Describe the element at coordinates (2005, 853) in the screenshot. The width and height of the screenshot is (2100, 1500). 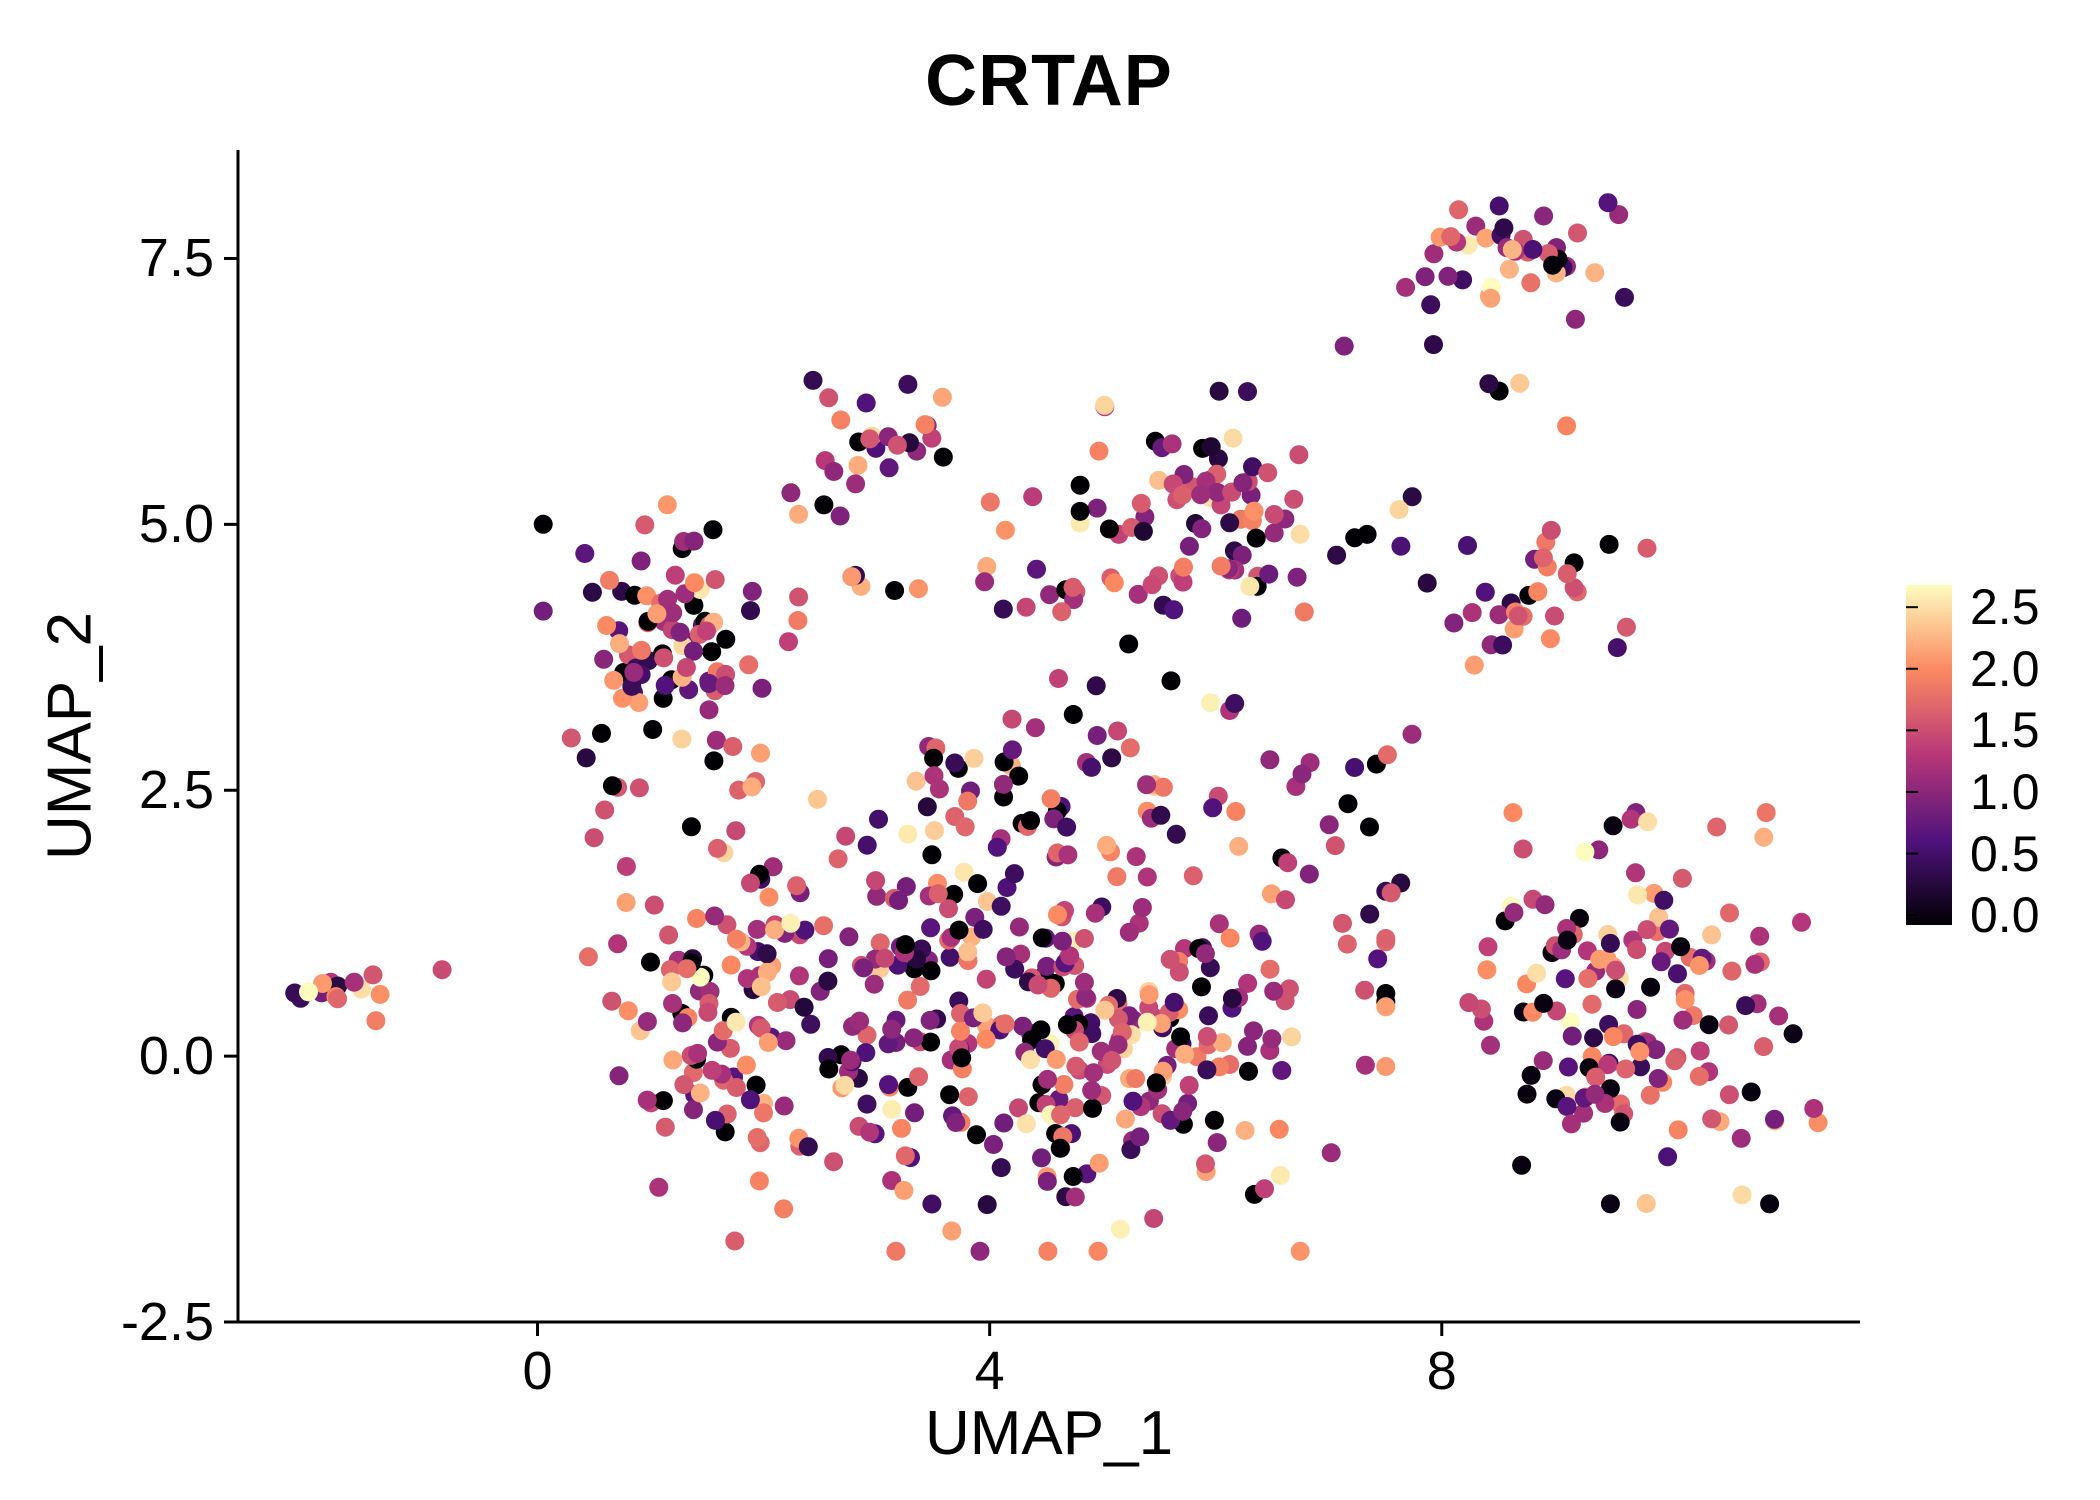
I see `colorbar-tick-label: 0.5` at that location.